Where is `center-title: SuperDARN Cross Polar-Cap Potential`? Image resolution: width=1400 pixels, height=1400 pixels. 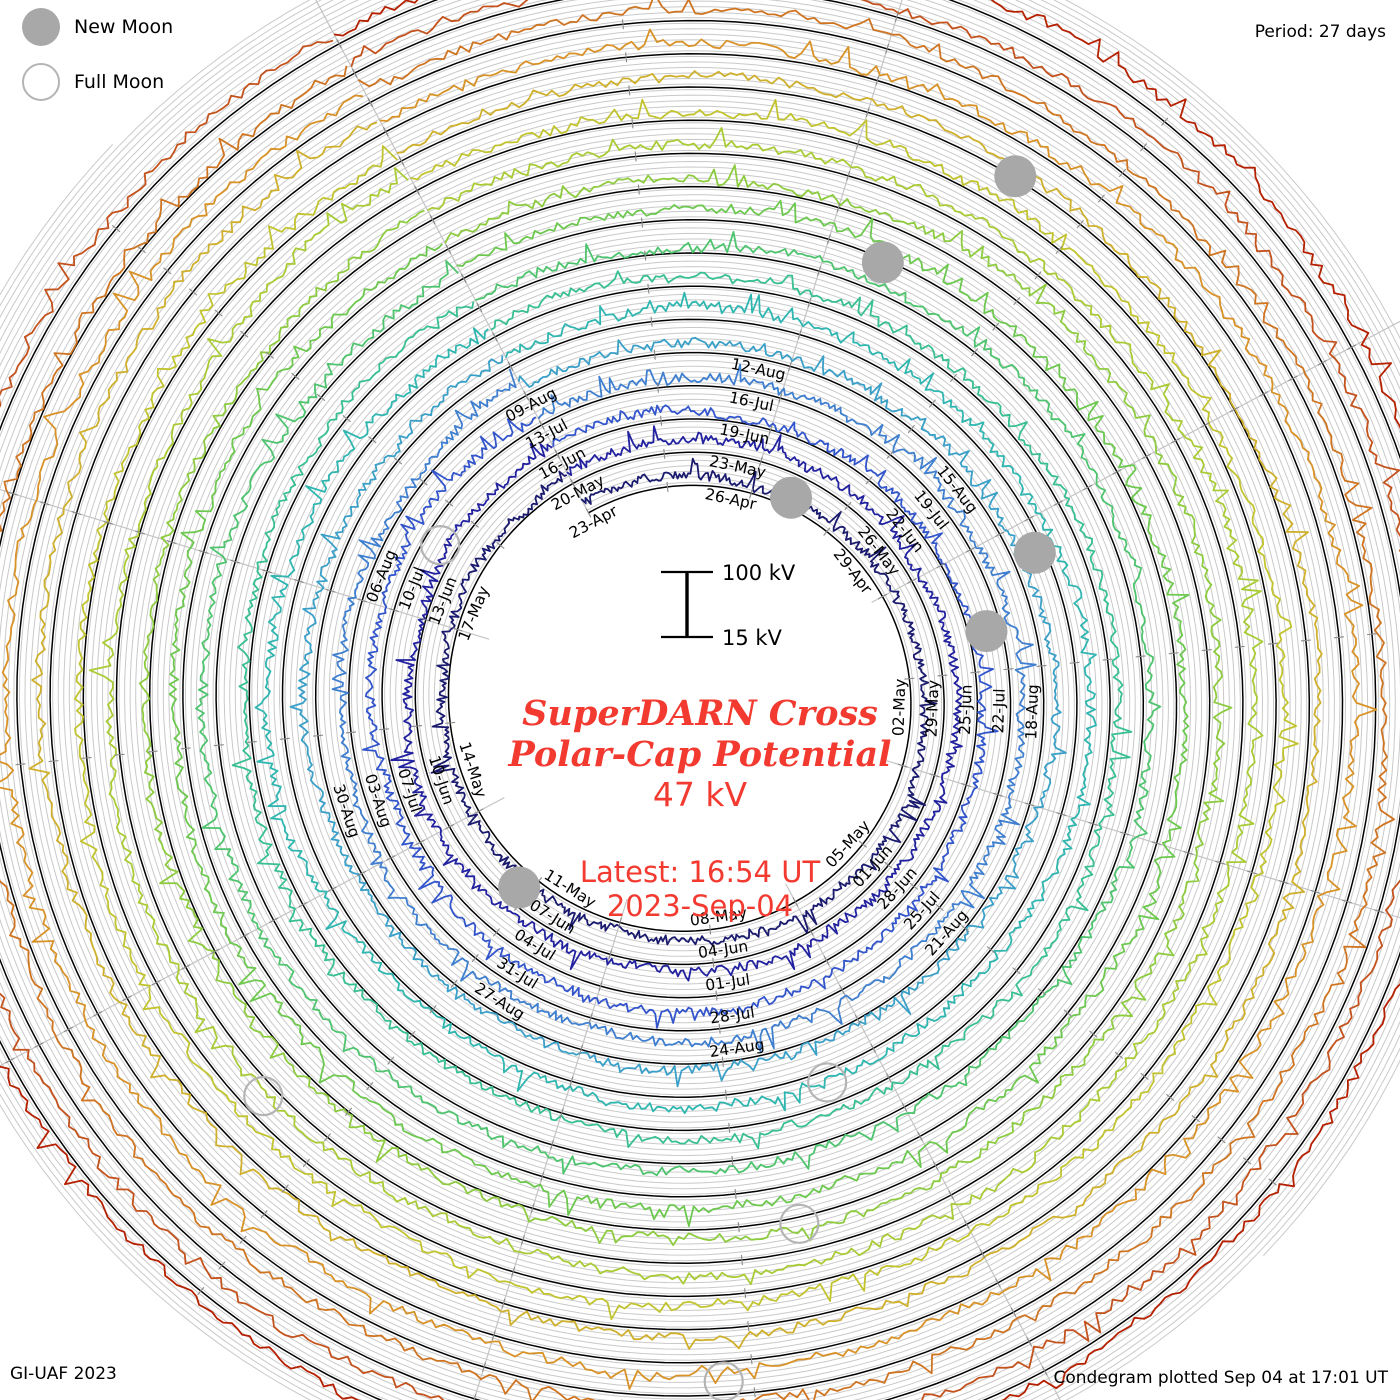
center-title: SuperDARN Cross Polar-Cap Potential is located at coordinates (700, 734).